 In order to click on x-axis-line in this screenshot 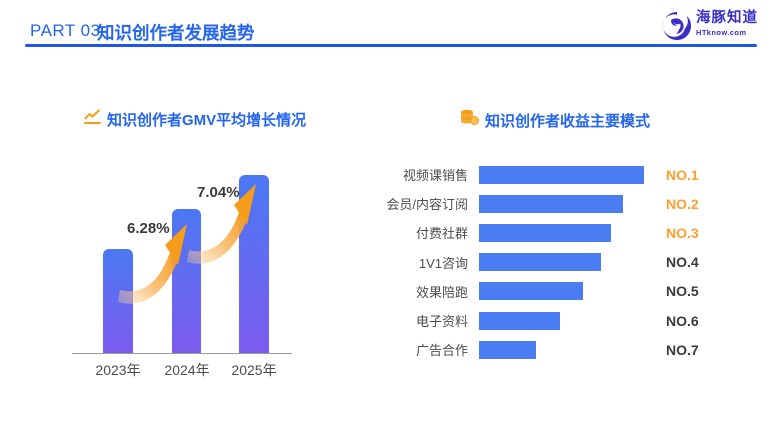, I will do `click(182, 353)`.